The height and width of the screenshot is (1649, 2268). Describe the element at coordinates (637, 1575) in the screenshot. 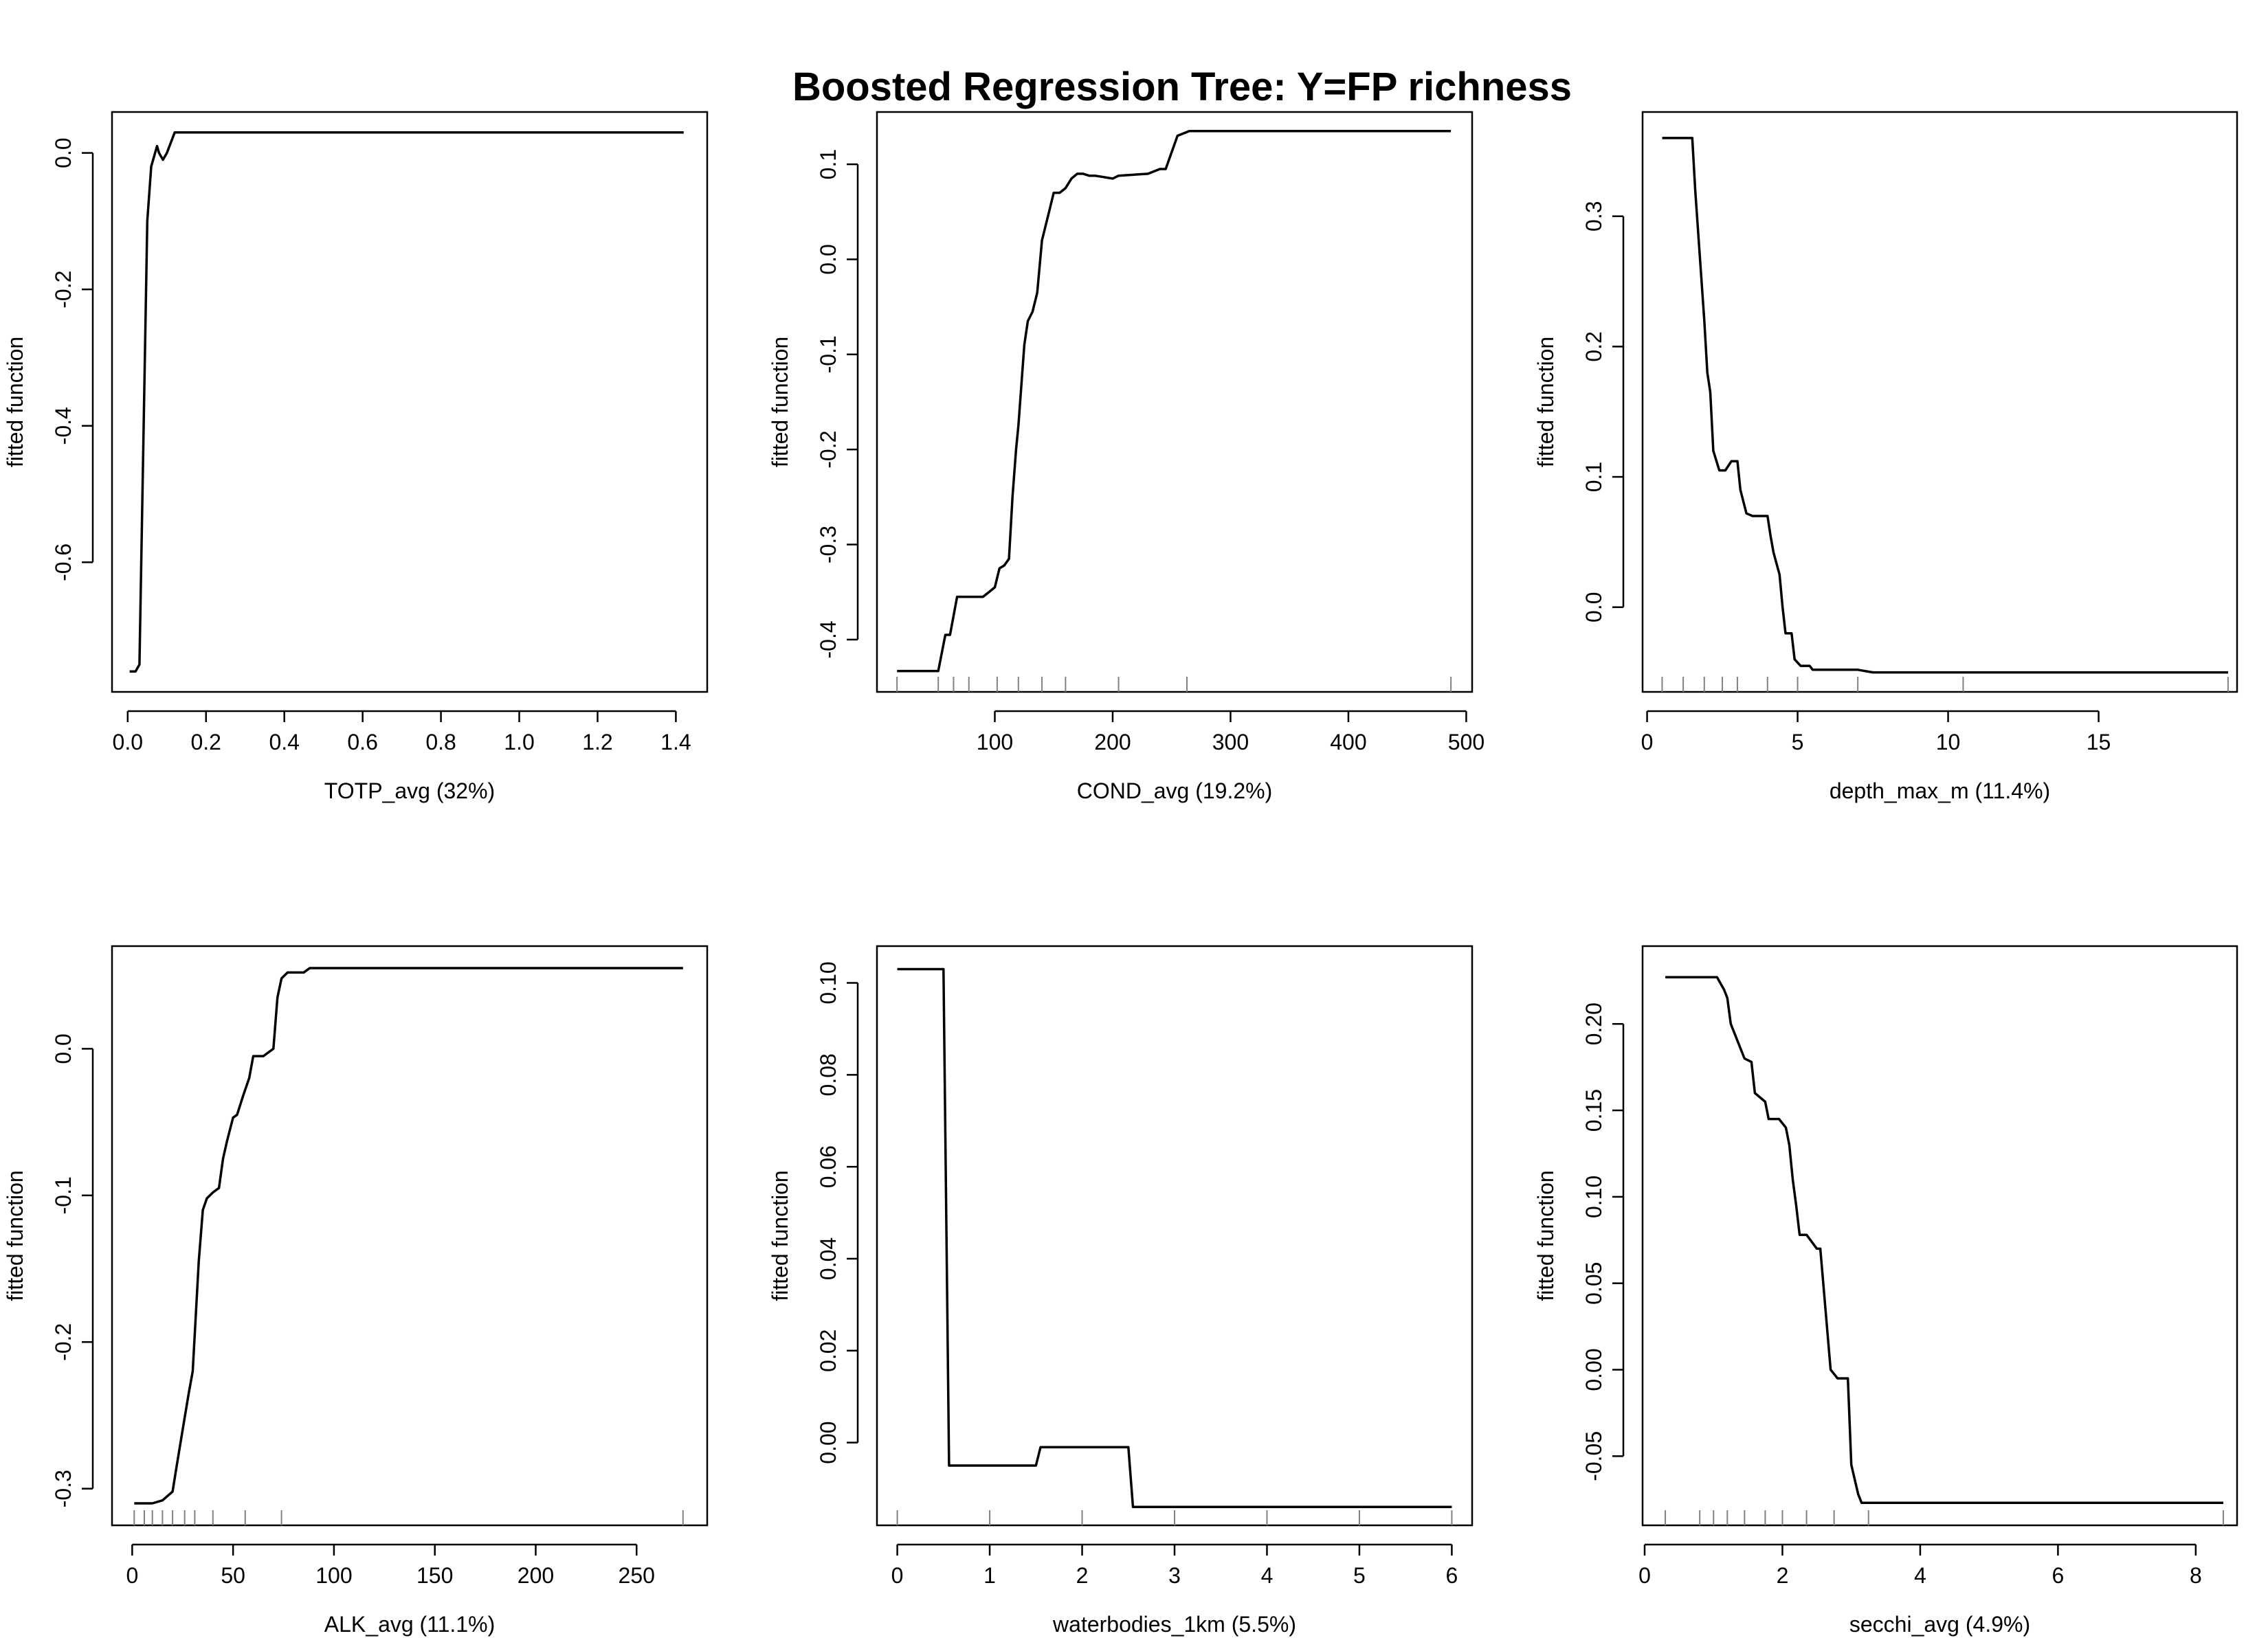

I see `x-tick-label: 250` at that location.